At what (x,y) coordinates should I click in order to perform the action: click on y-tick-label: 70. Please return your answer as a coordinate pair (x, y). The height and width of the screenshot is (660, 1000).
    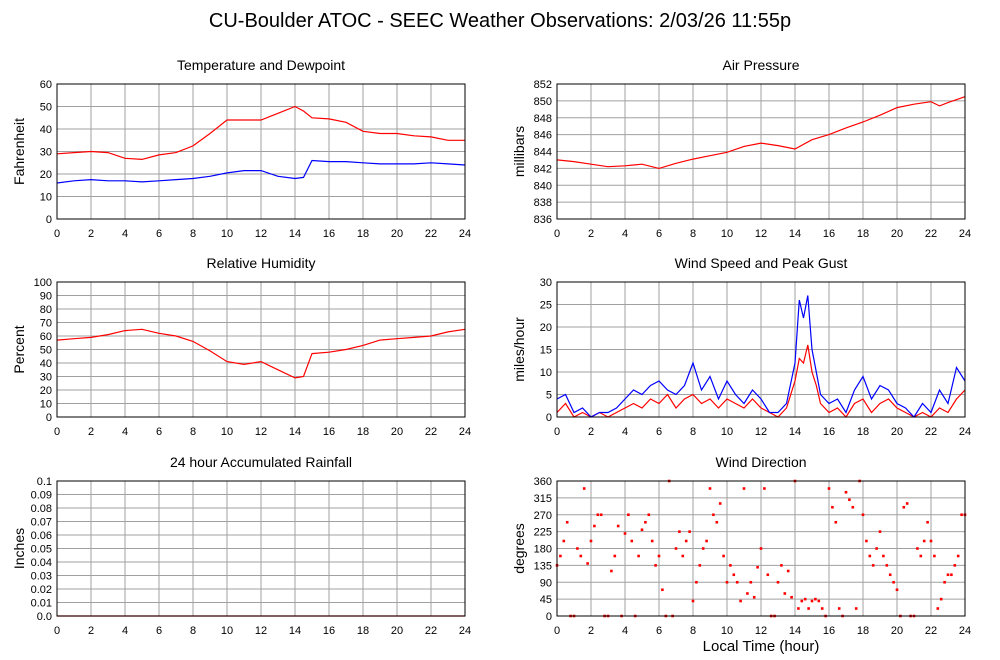
    Looking at the image, I should click on (46, 324).